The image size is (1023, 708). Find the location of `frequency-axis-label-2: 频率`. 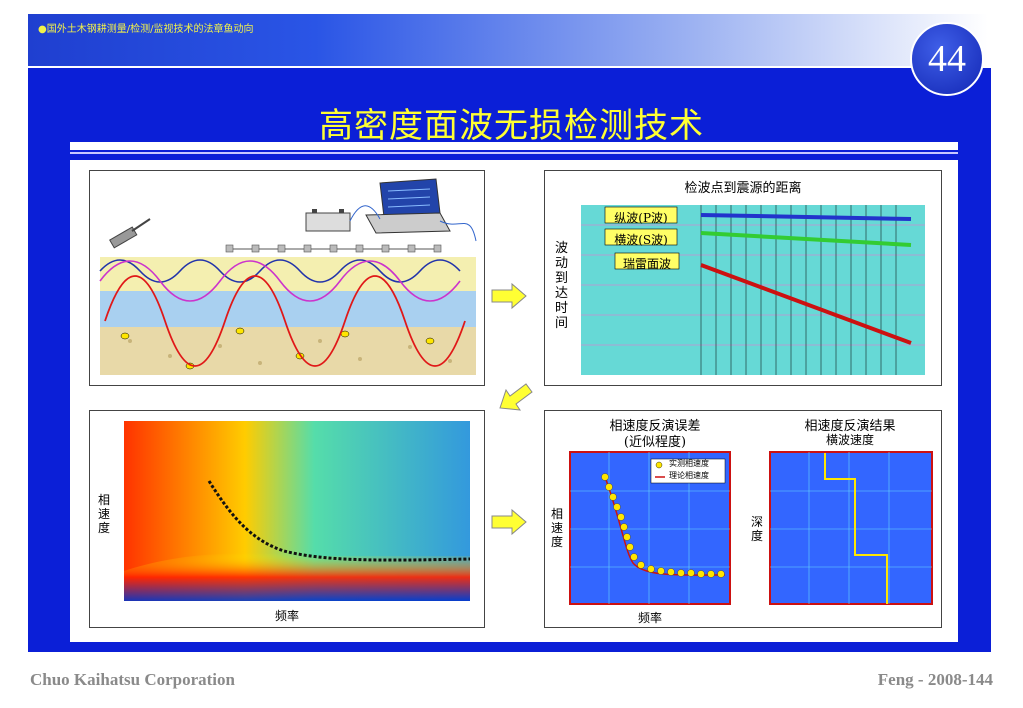

frequency-axis-label-2: 频率 is located at coordinates (649, 618).